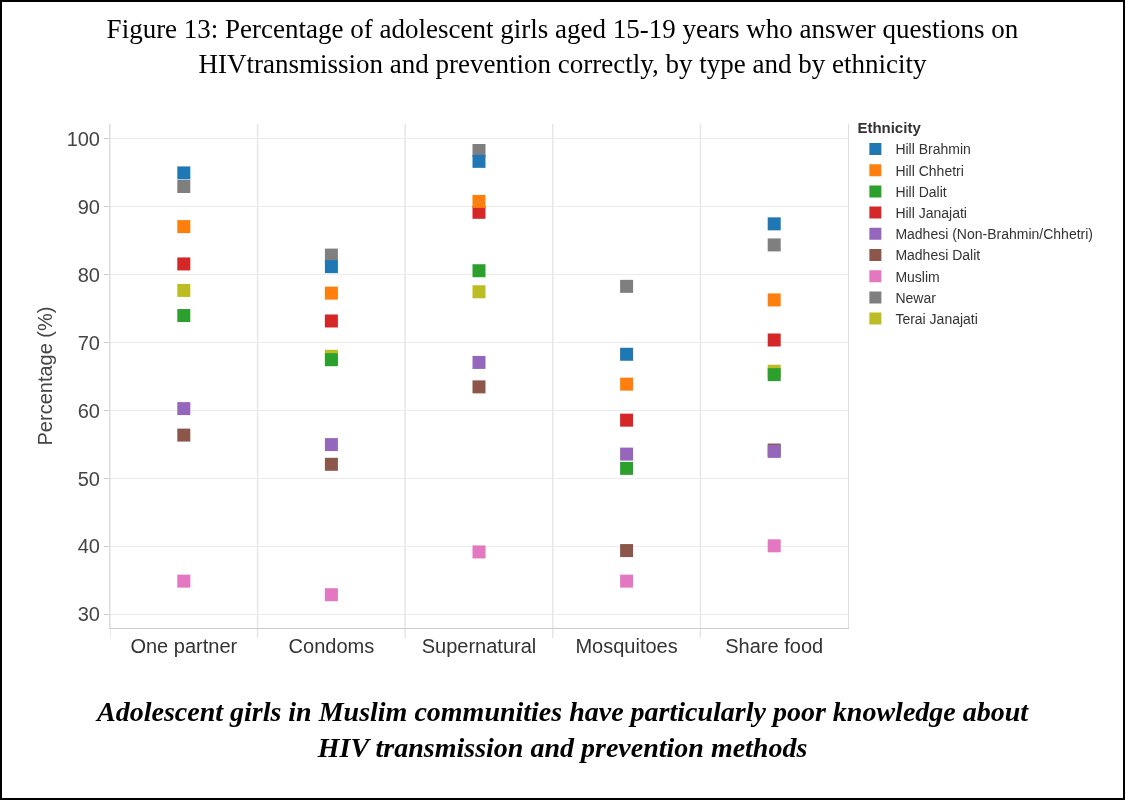 The width and height of the screenshot is (1125, 800). Describe the element at coordinates (916, 297) in the screenshot. I see `legend-label: Newar` at that location.